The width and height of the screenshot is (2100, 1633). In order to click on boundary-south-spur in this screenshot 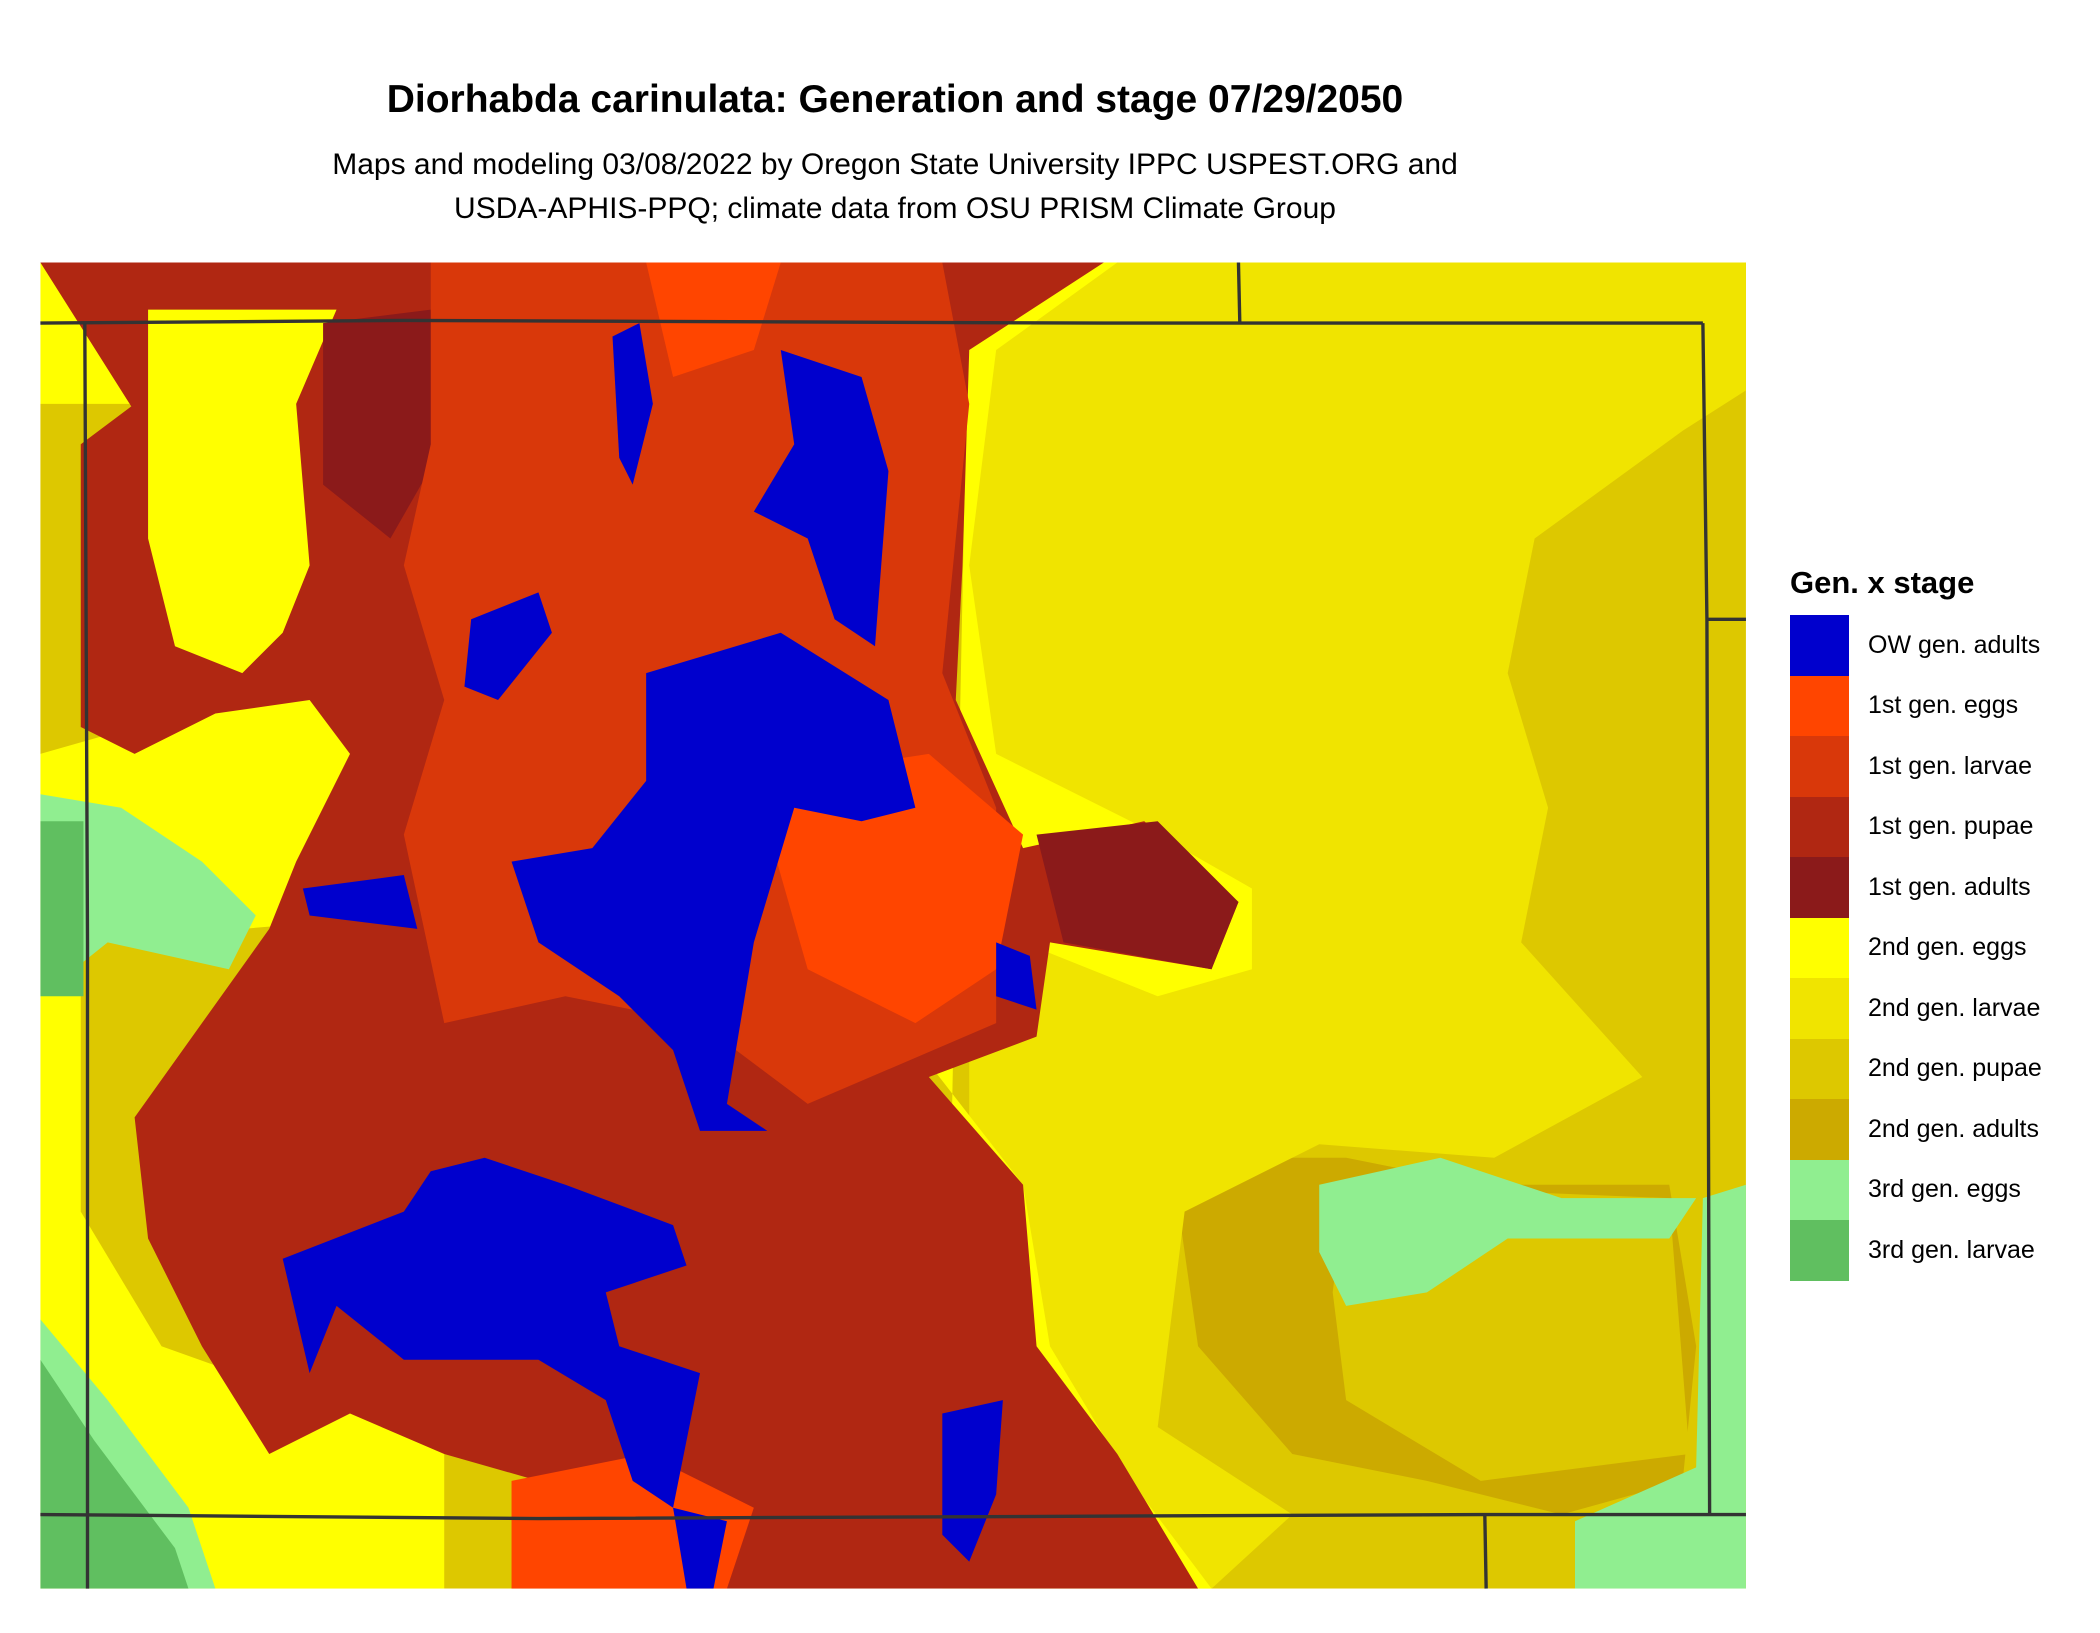, I will do `click(1485, 1551)`.